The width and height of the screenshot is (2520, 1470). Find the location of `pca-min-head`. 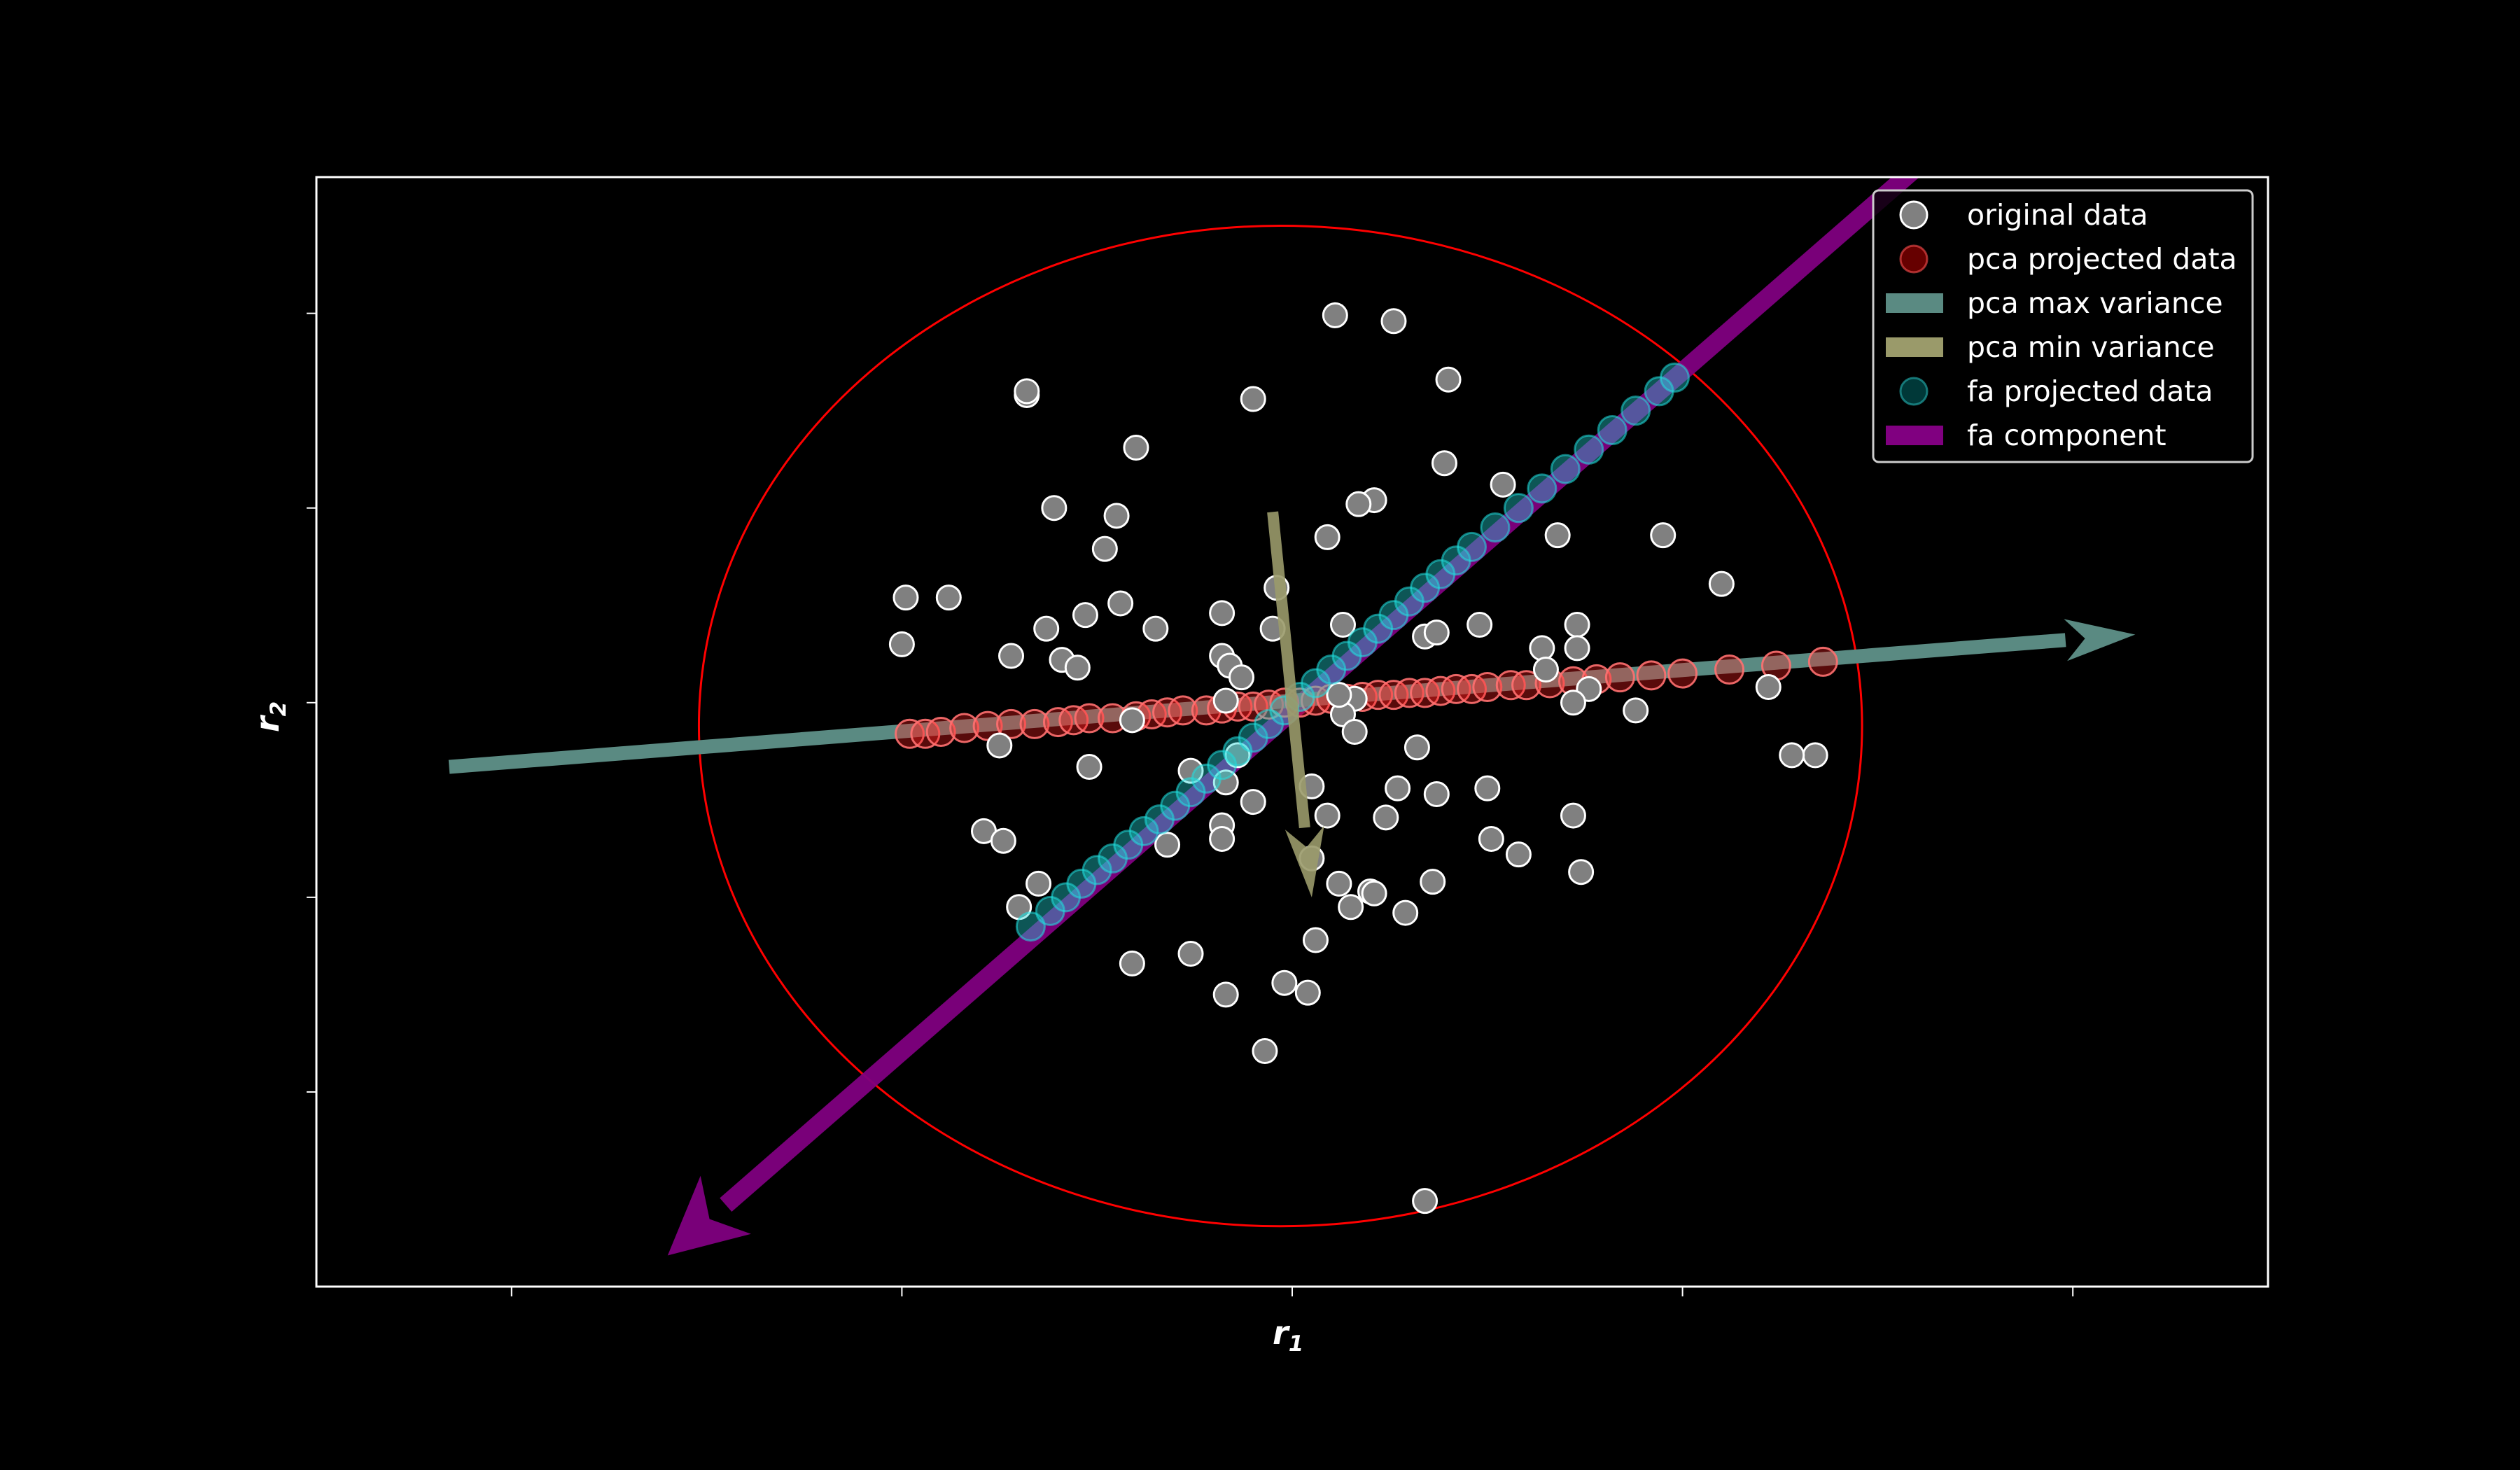

pca-min-head is located at coordinates (1304, 861).